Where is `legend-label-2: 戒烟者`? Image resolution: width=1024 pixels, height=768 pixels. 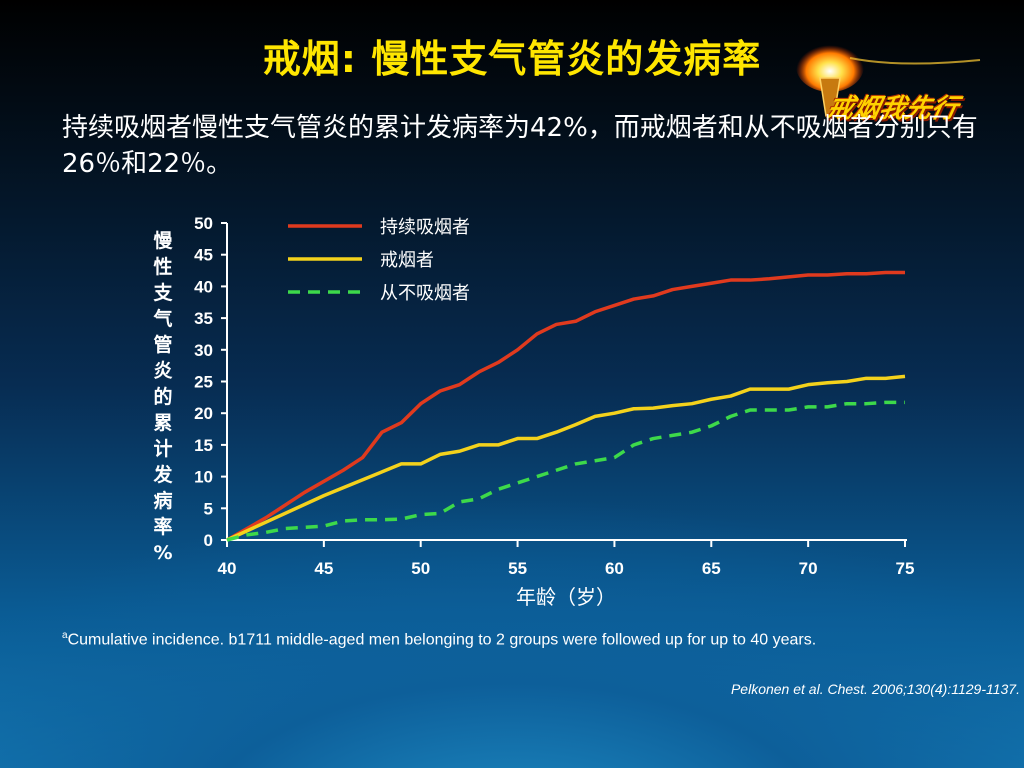 legend-label-2: 戒烟者 is located at coordinates (407, 260).